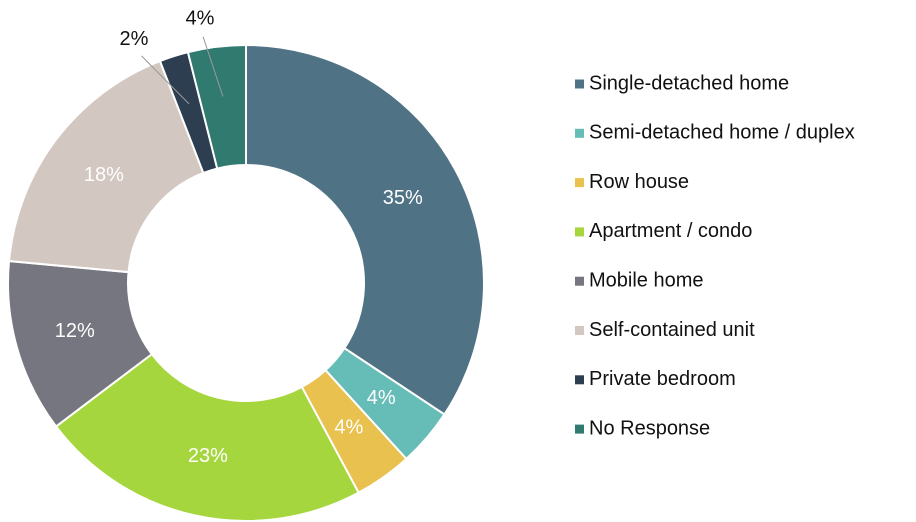 This screenshot has height=522, width=916. Describe the element at coordinates (134, 39) in the screenshot. I see `data-label: 2%` at that location.